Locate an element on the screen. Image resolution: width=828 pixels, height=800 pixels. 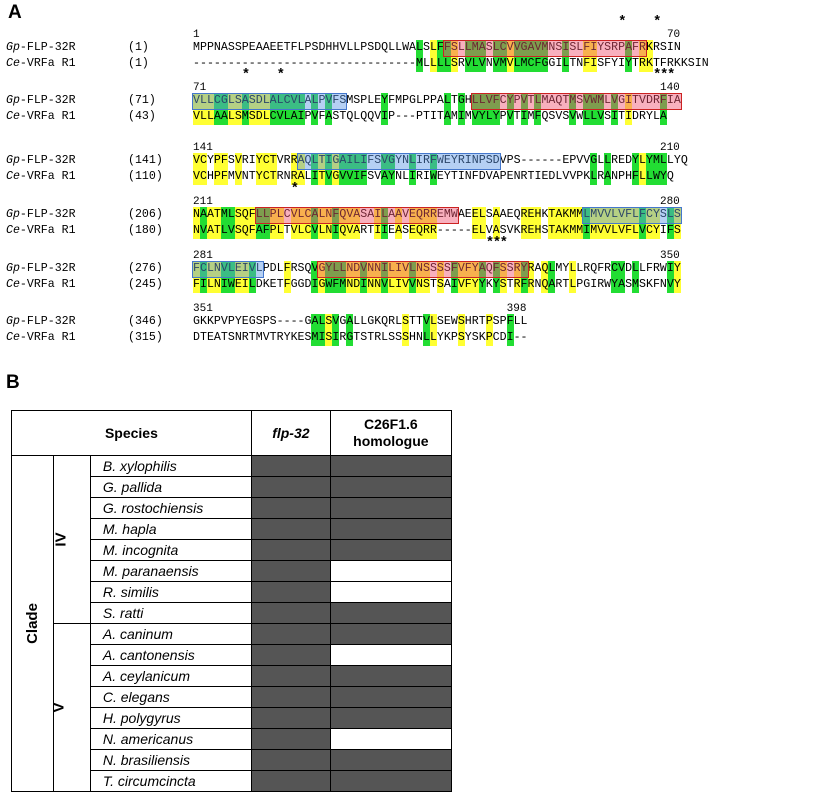
sequence-position: (110) is located at coordinates (145, 176).